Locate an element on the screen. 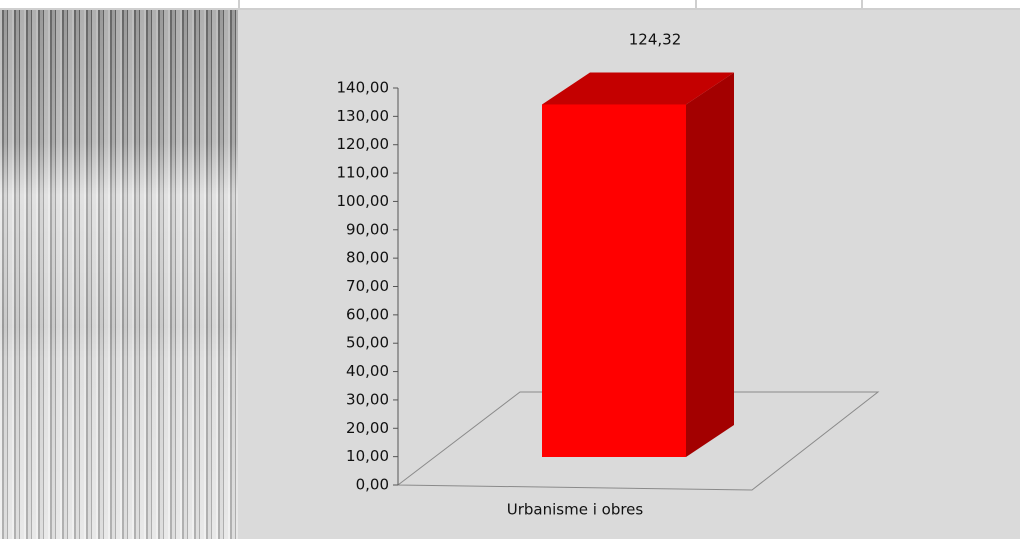 Image resolution: width=1020 pixels, height=539 pixels. value-label: 124,32 is located at coordinates (655, 40).